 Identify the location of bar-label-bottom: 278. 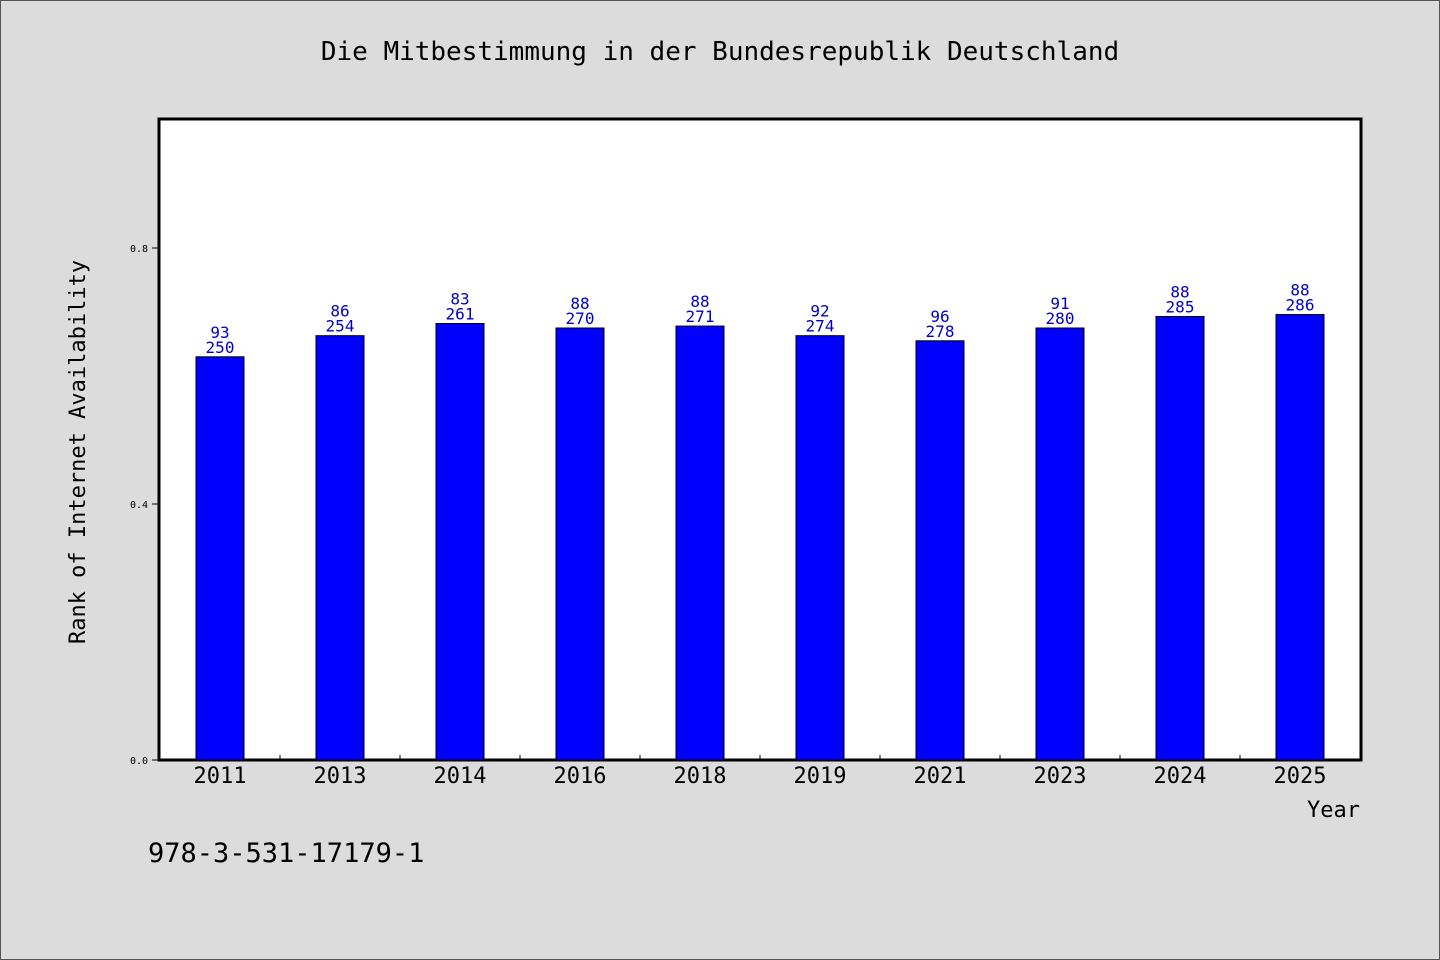
(940, 331).